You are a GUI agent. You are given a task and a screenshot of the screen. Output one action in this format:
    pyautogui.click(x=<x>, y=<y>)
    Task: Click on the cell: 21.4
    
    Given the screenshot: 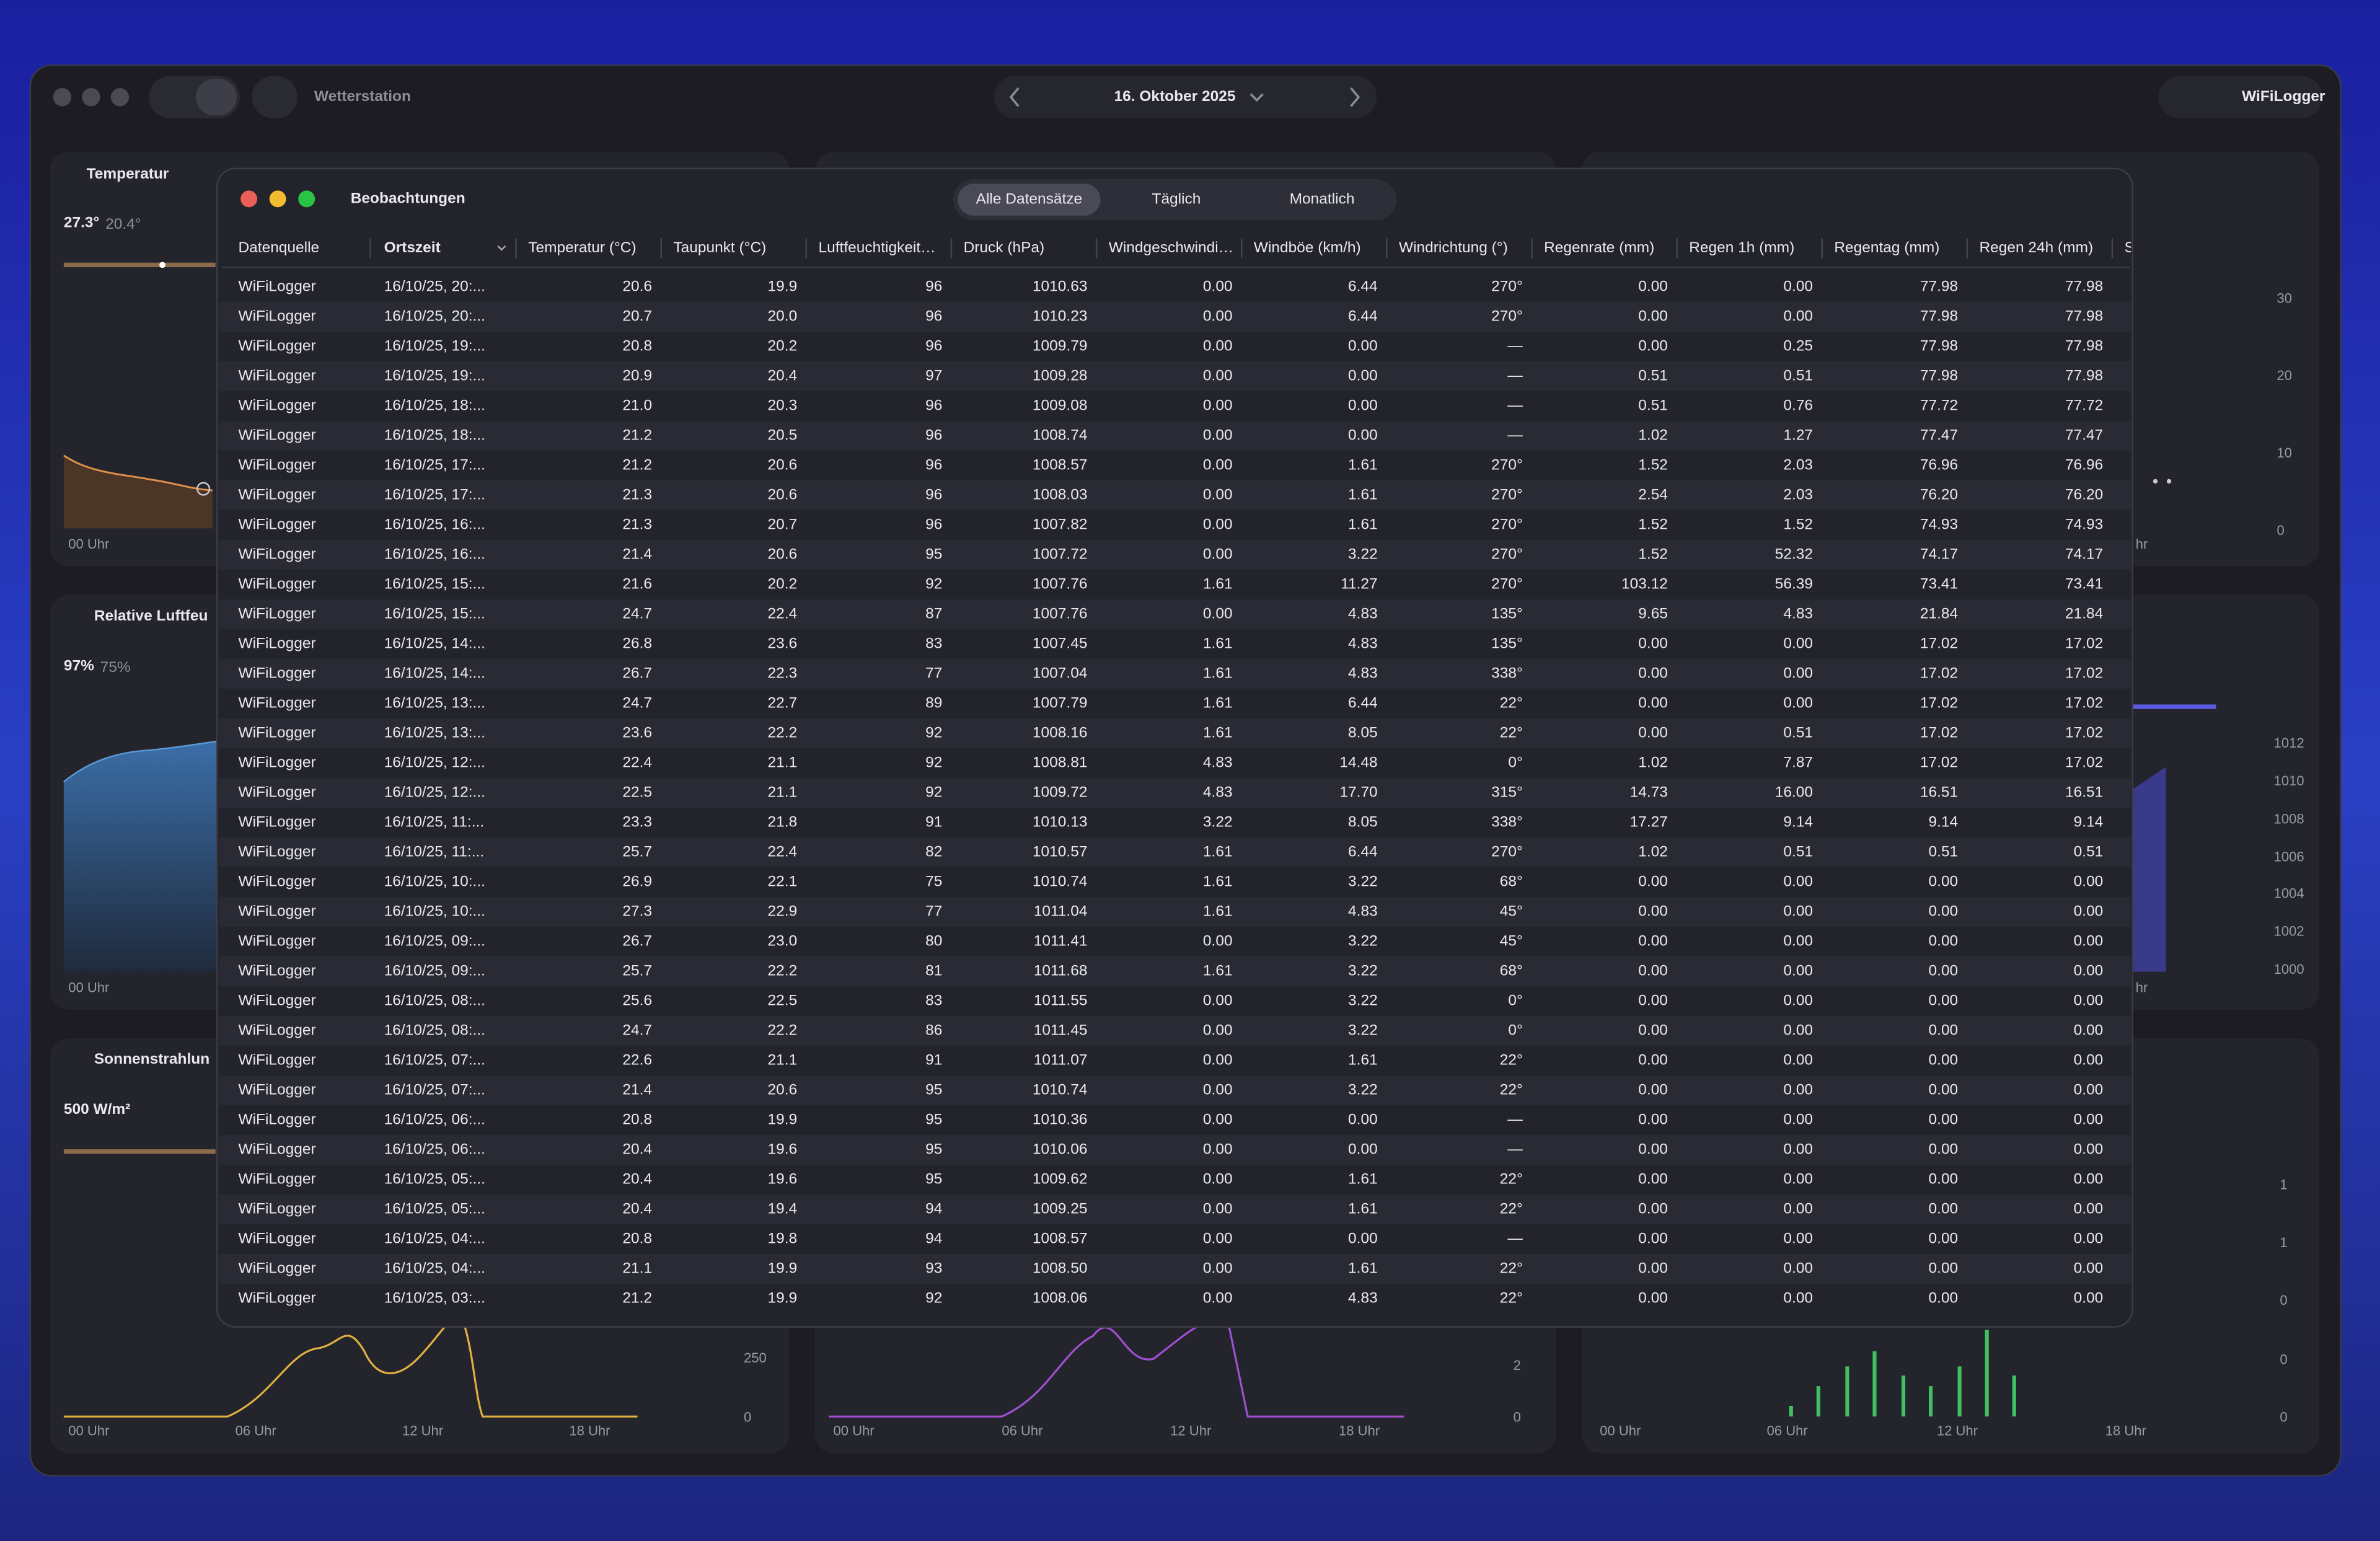 What is the action you would take?
    pyautogui.click(x=637, y=1090)
    